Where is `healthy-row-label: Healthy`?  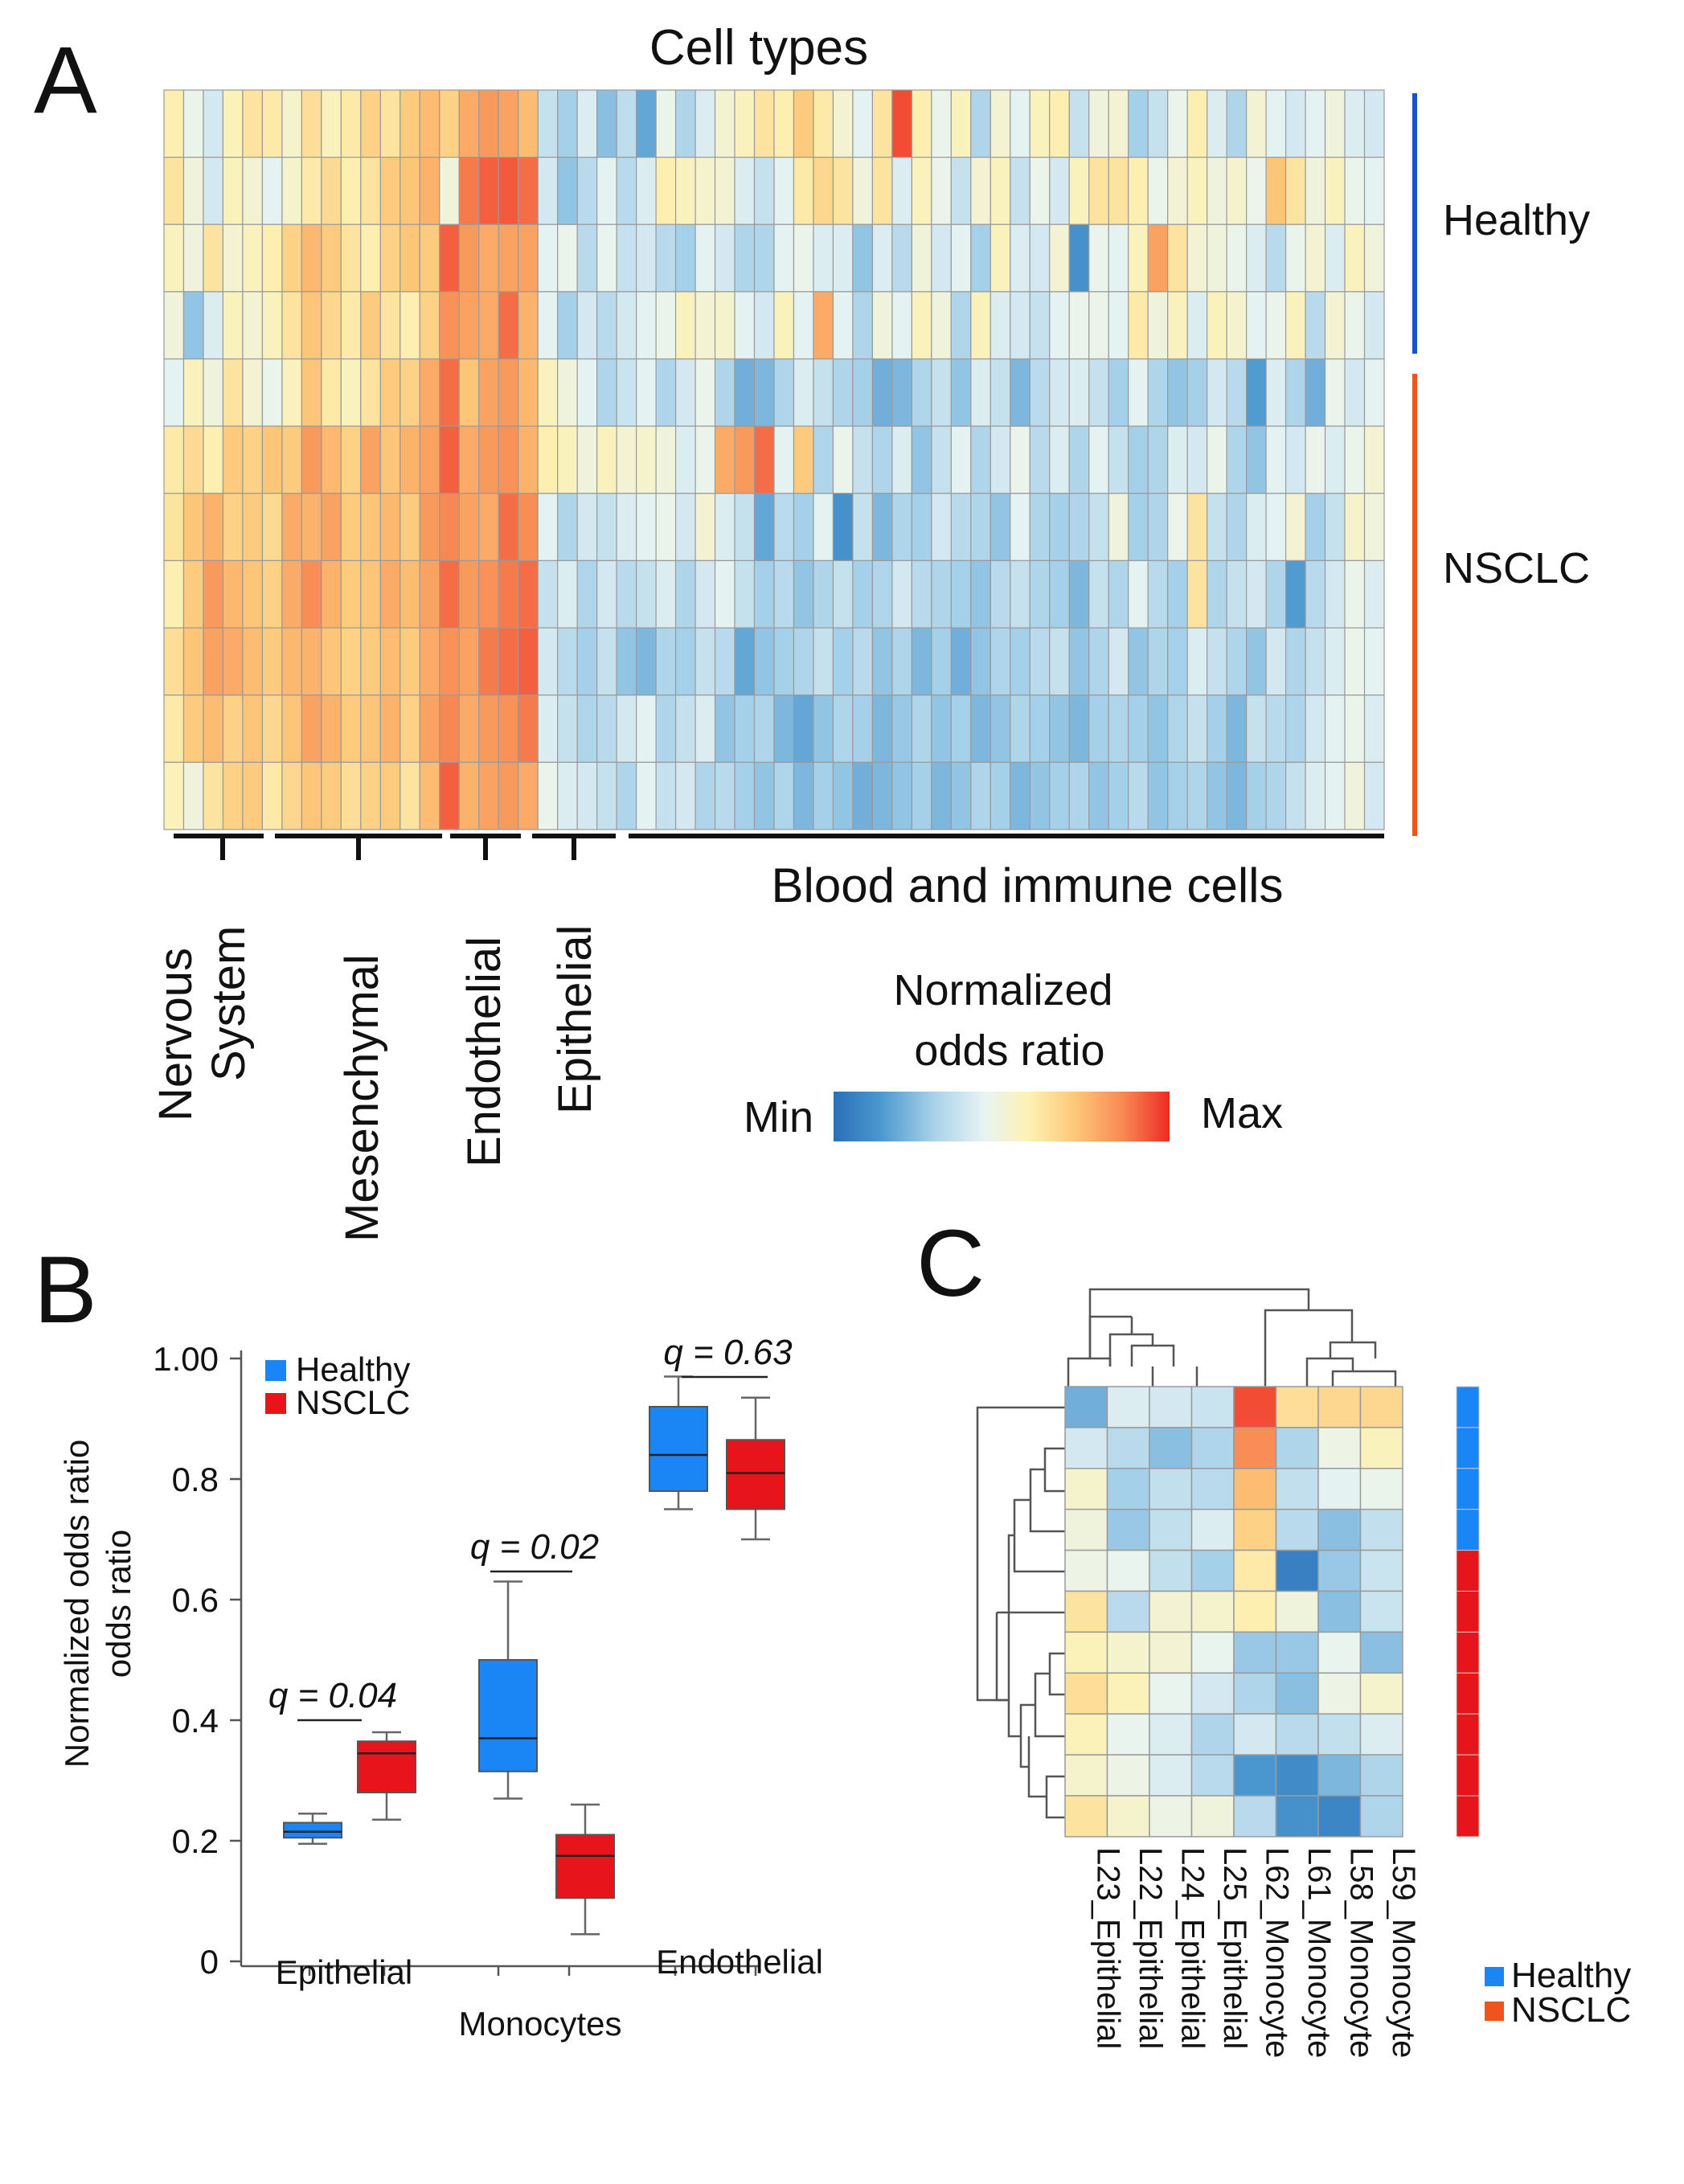
healthy-row-label: Healthy is located at coordinates (1516, 220).